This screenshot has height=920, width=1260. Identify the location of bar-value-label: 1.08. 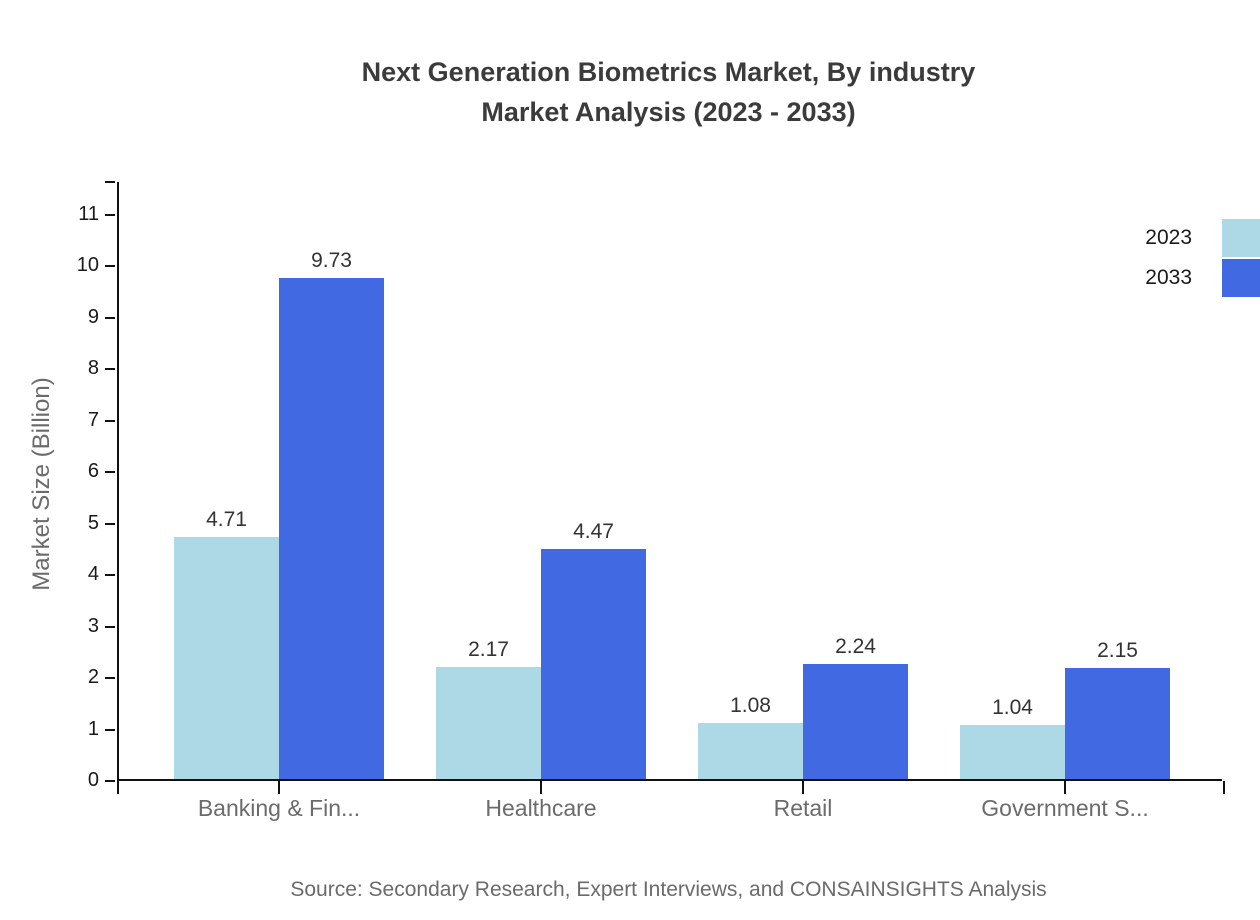
(750, 705).